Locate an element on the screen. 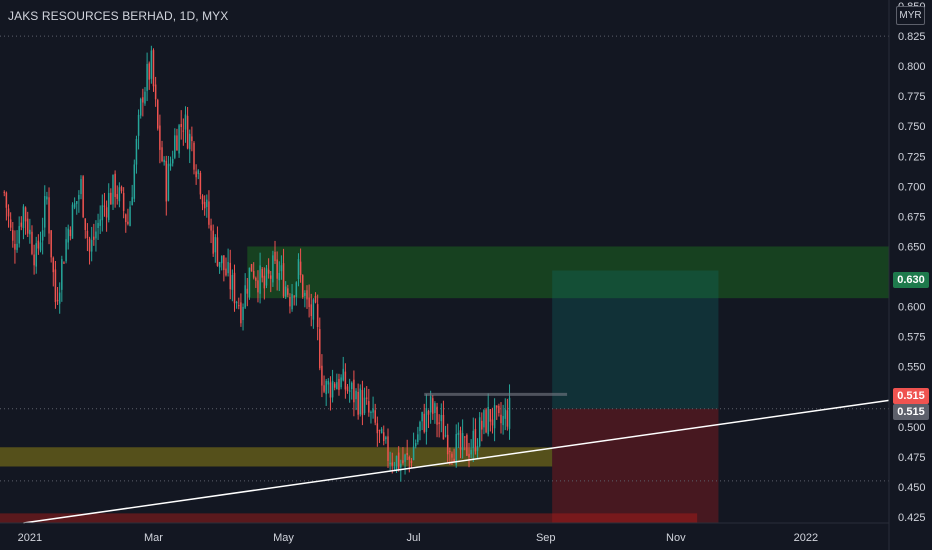 The image size is (932, 550). x-tick-label: 2022 is located at coordinates (806, 538).